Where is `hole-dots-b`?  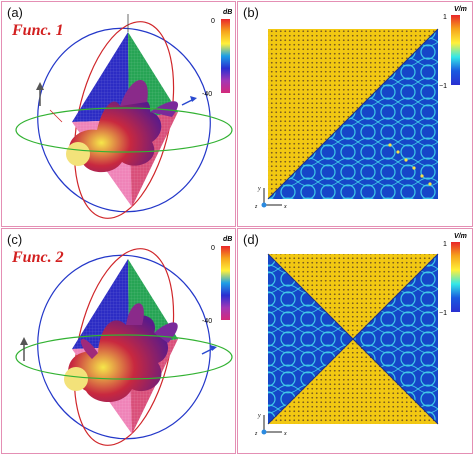 hole-dots-b is located at coordinates (410, 164).